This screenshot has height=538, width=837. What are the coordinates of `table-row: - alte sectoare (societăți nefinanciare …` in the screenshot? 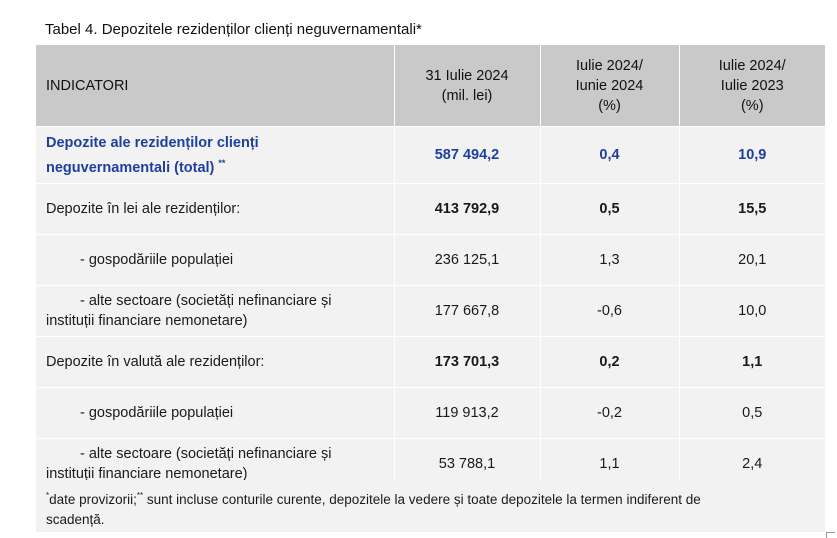 It's located at (430, 311).